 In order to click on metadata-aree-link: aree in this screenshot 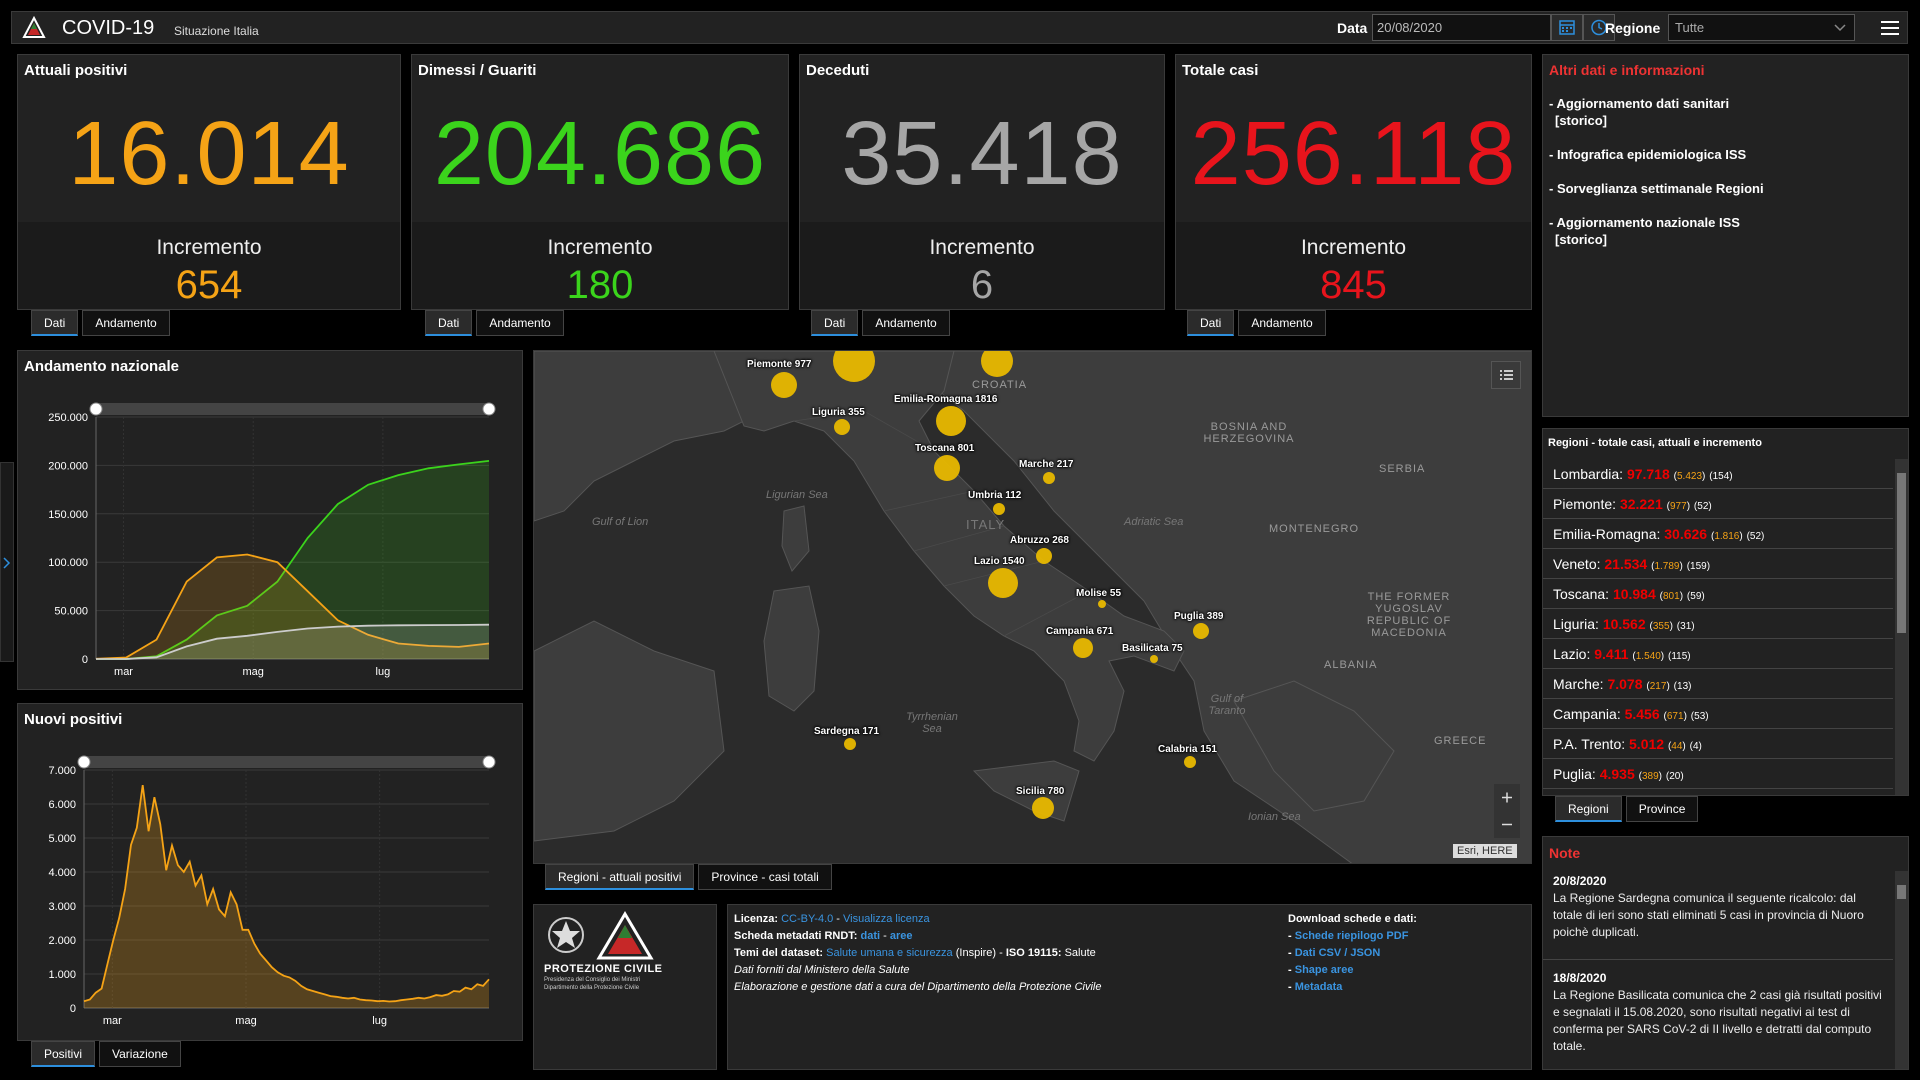, I will do `click(901, 936)`.